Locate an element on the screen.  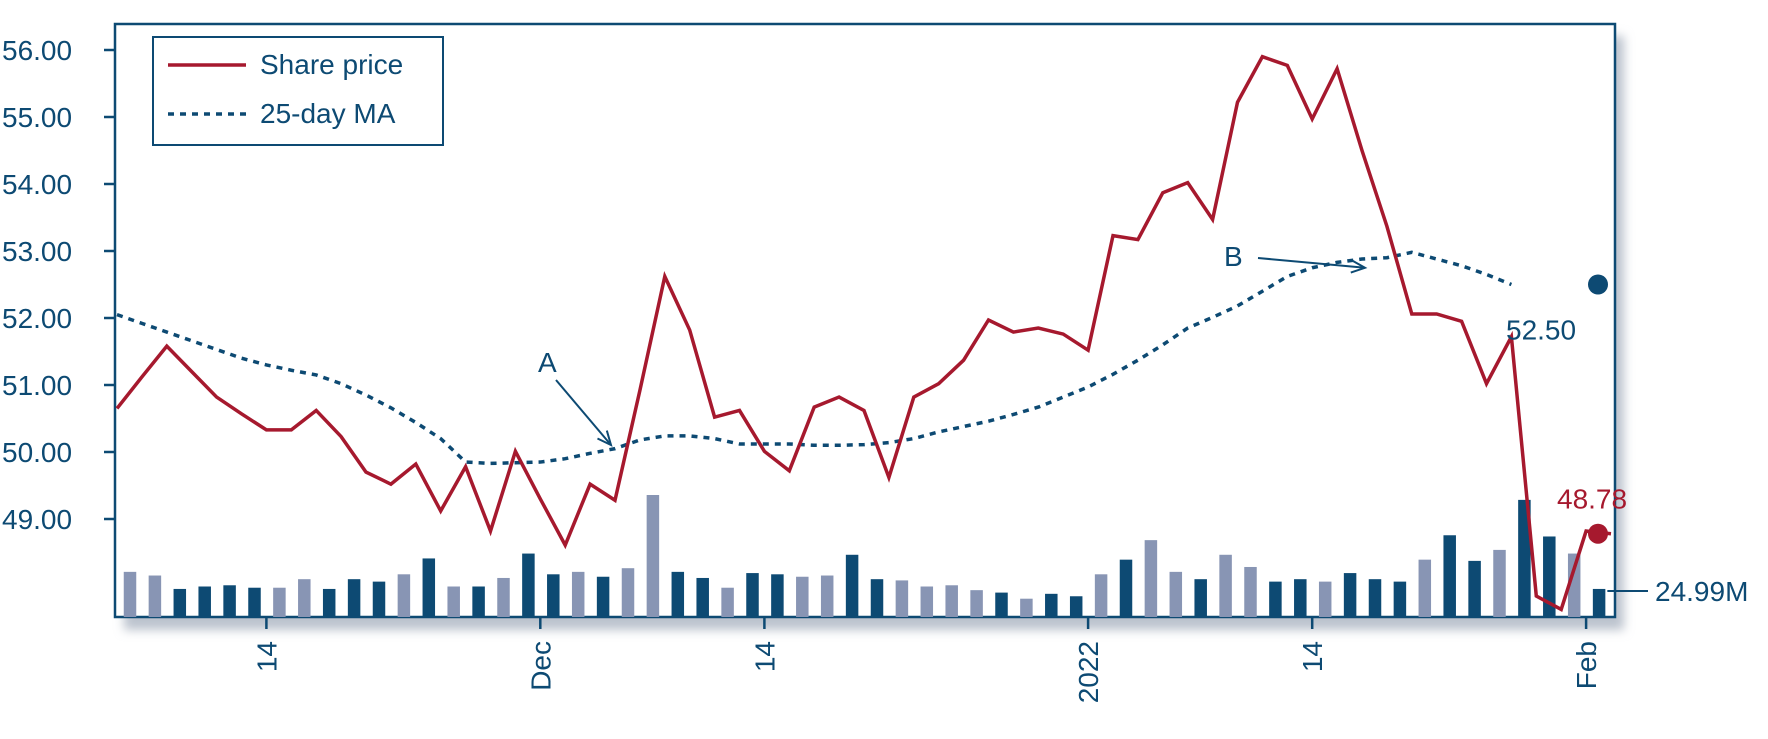
volume-last-label: 24.99M is located at coordinates (1701, 591).